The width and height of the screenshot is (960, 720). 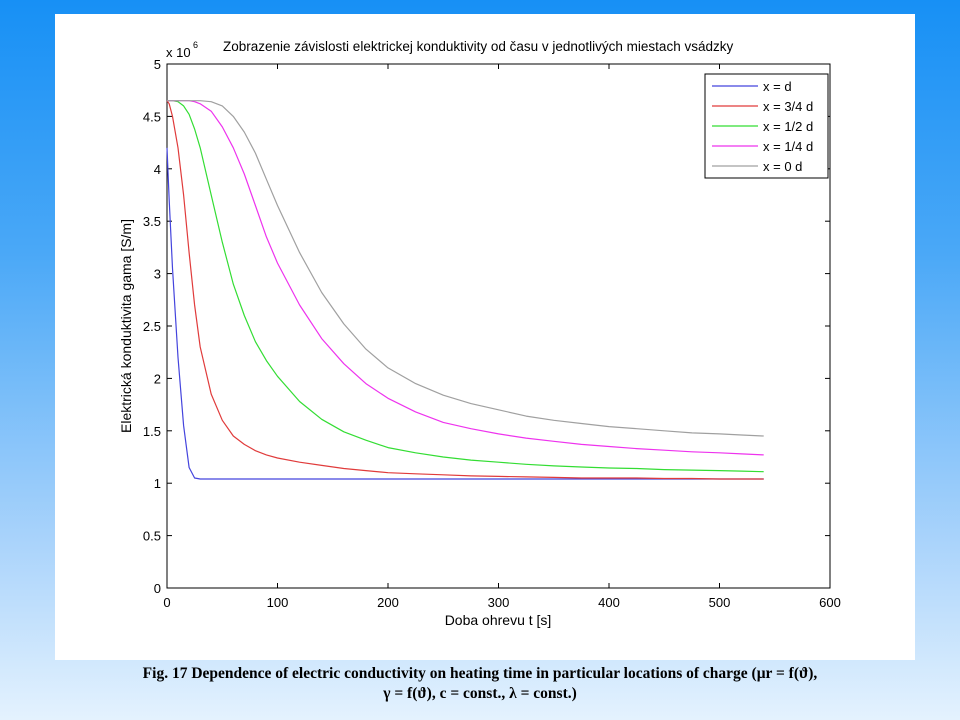 What do you see at coordinates (152, 116) in the screenshot?
I see `y-tick-label: 4.5` at bounding box center [152, 116].